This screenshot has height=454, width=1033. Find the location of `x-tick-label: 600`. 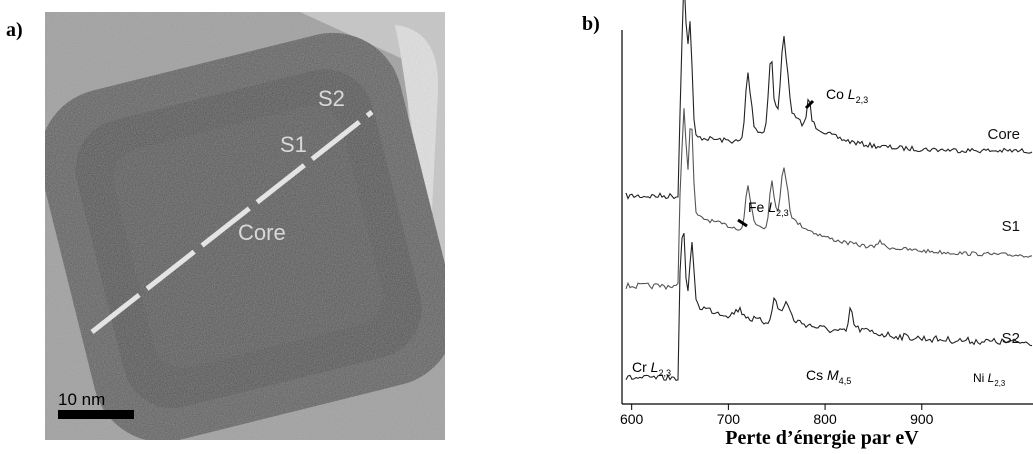

x-tick-label: 600 is located at coordinates (632, 419).